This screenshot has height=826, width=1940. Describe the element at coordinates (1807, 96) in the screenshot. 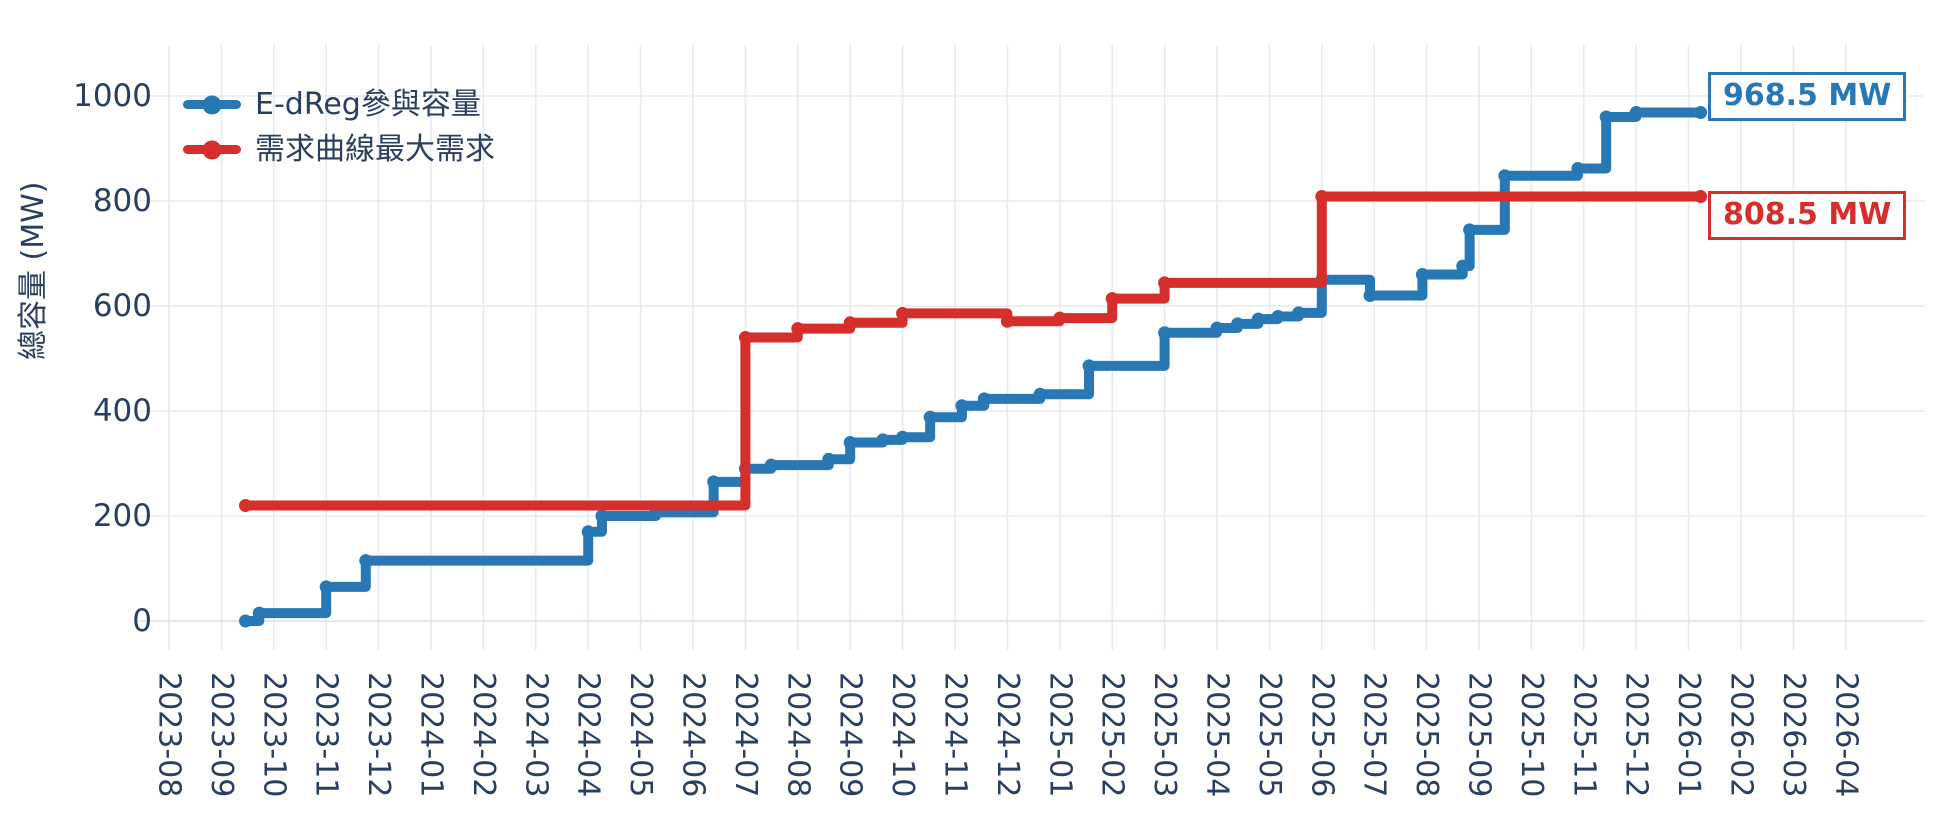

I see `annotation-final-value-edreg: 968.5 MW` at that location.